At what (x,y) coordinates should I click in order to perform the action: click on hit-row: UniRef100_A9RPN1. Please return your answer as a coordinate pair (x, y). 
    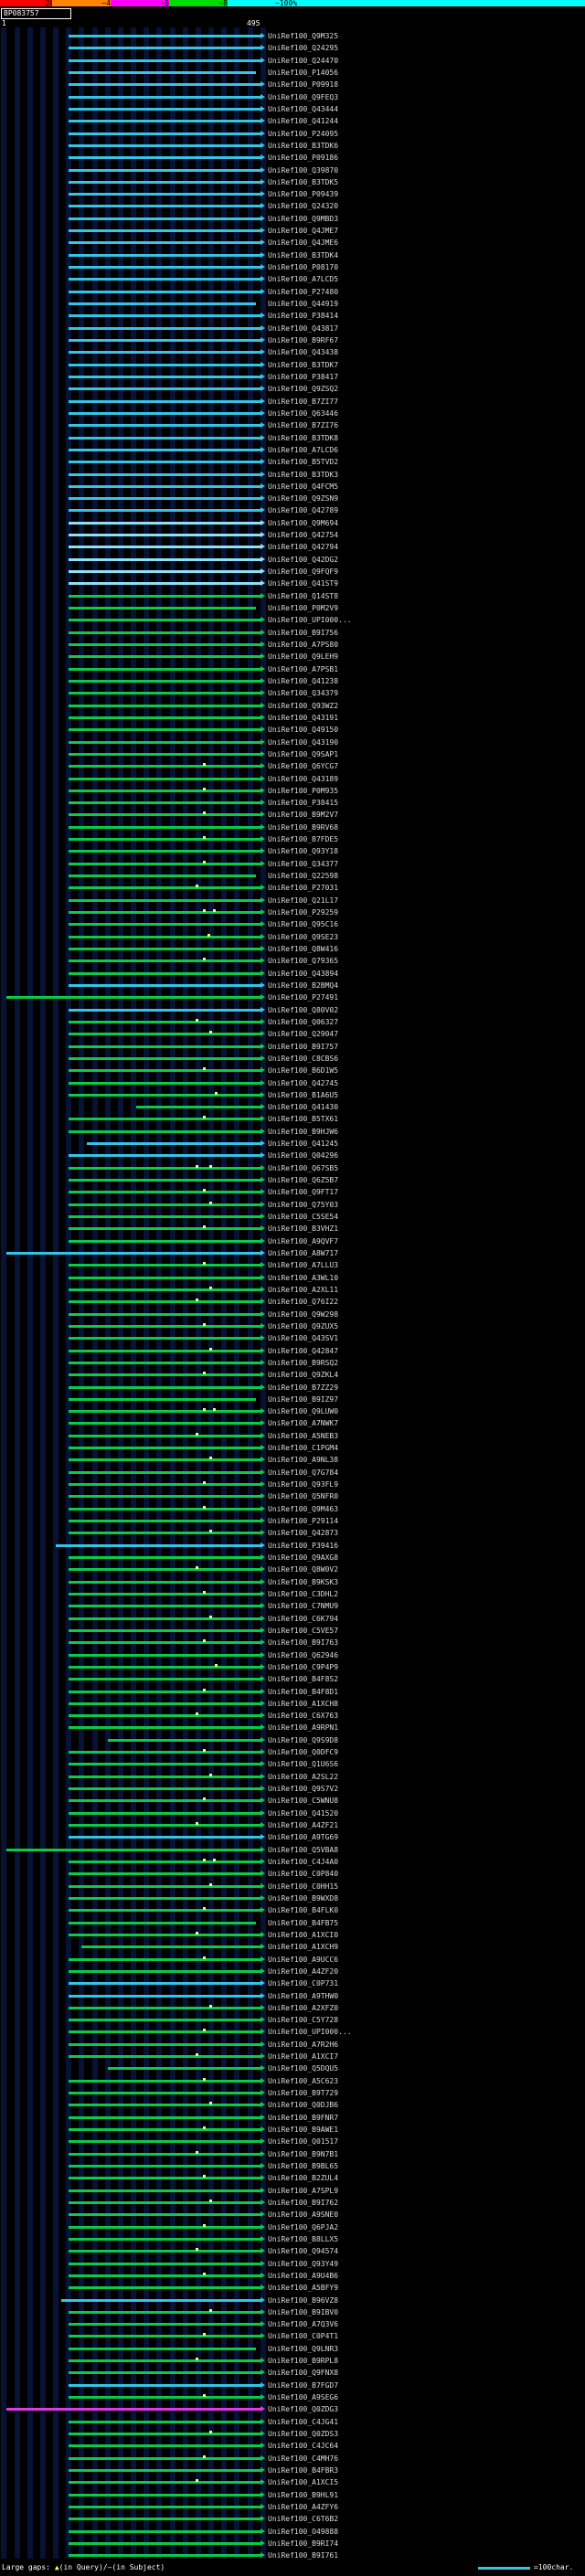
    Looking at the image, I should click on (293, 1727).